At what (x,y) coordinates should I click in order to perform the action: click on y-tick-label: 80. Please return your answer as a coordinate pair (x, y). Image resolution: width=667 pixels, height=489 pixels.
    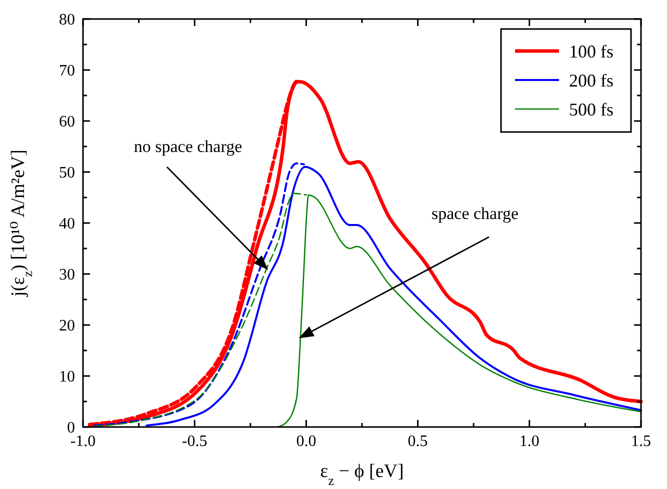
    Looking at the image, I should click on (67, 20).